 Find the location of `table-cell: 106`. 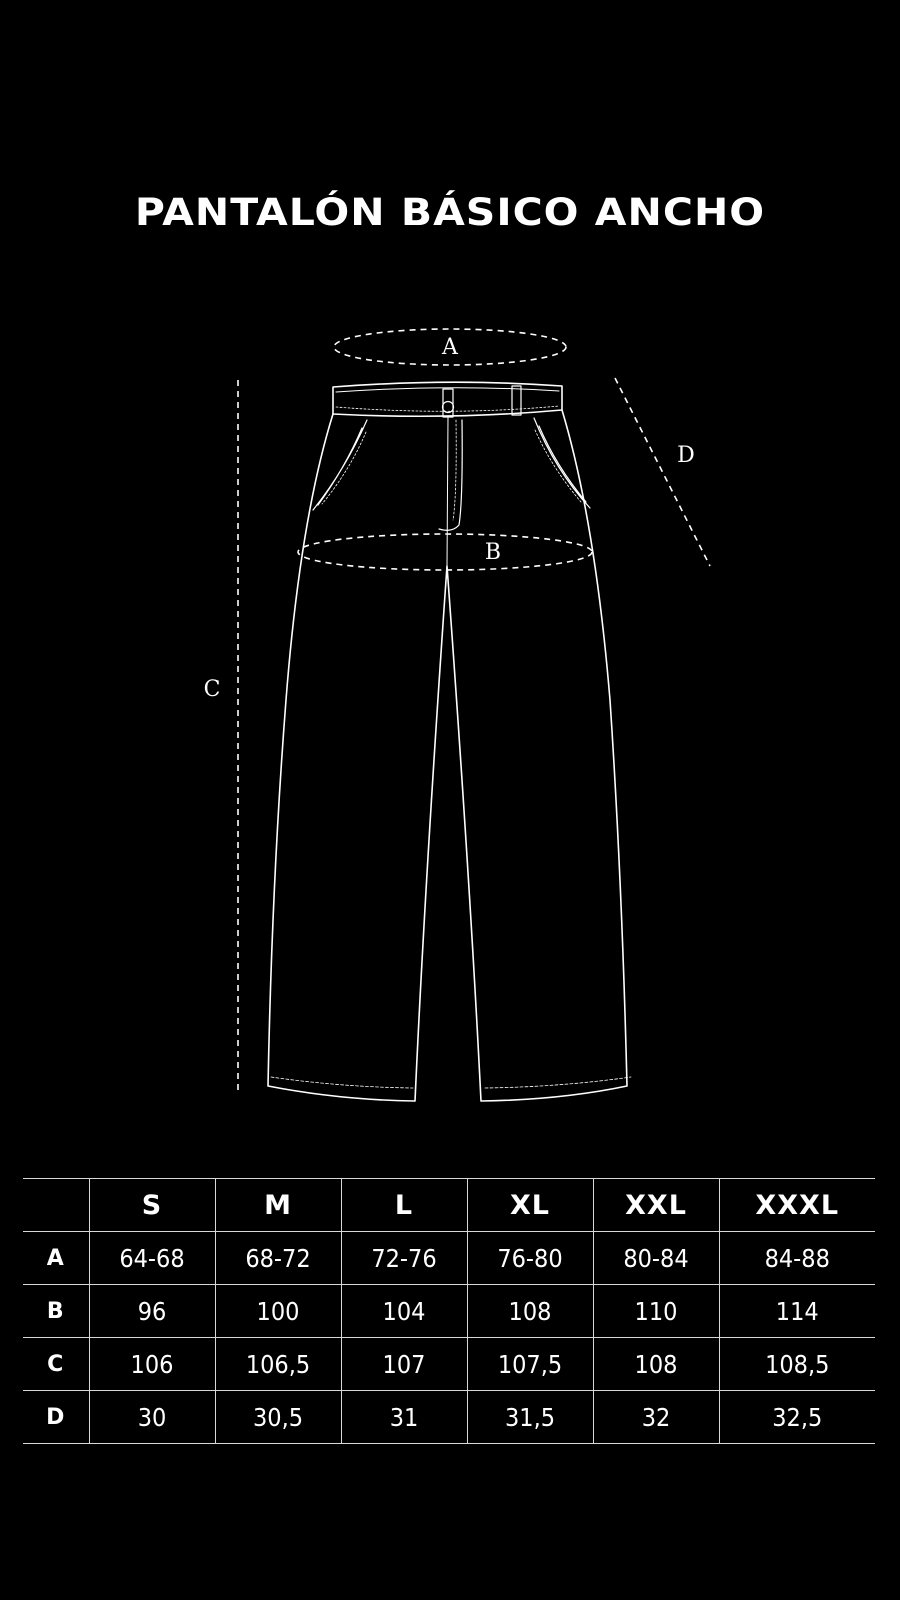

table-cell: 106 is located at coordinates (151, 1364).